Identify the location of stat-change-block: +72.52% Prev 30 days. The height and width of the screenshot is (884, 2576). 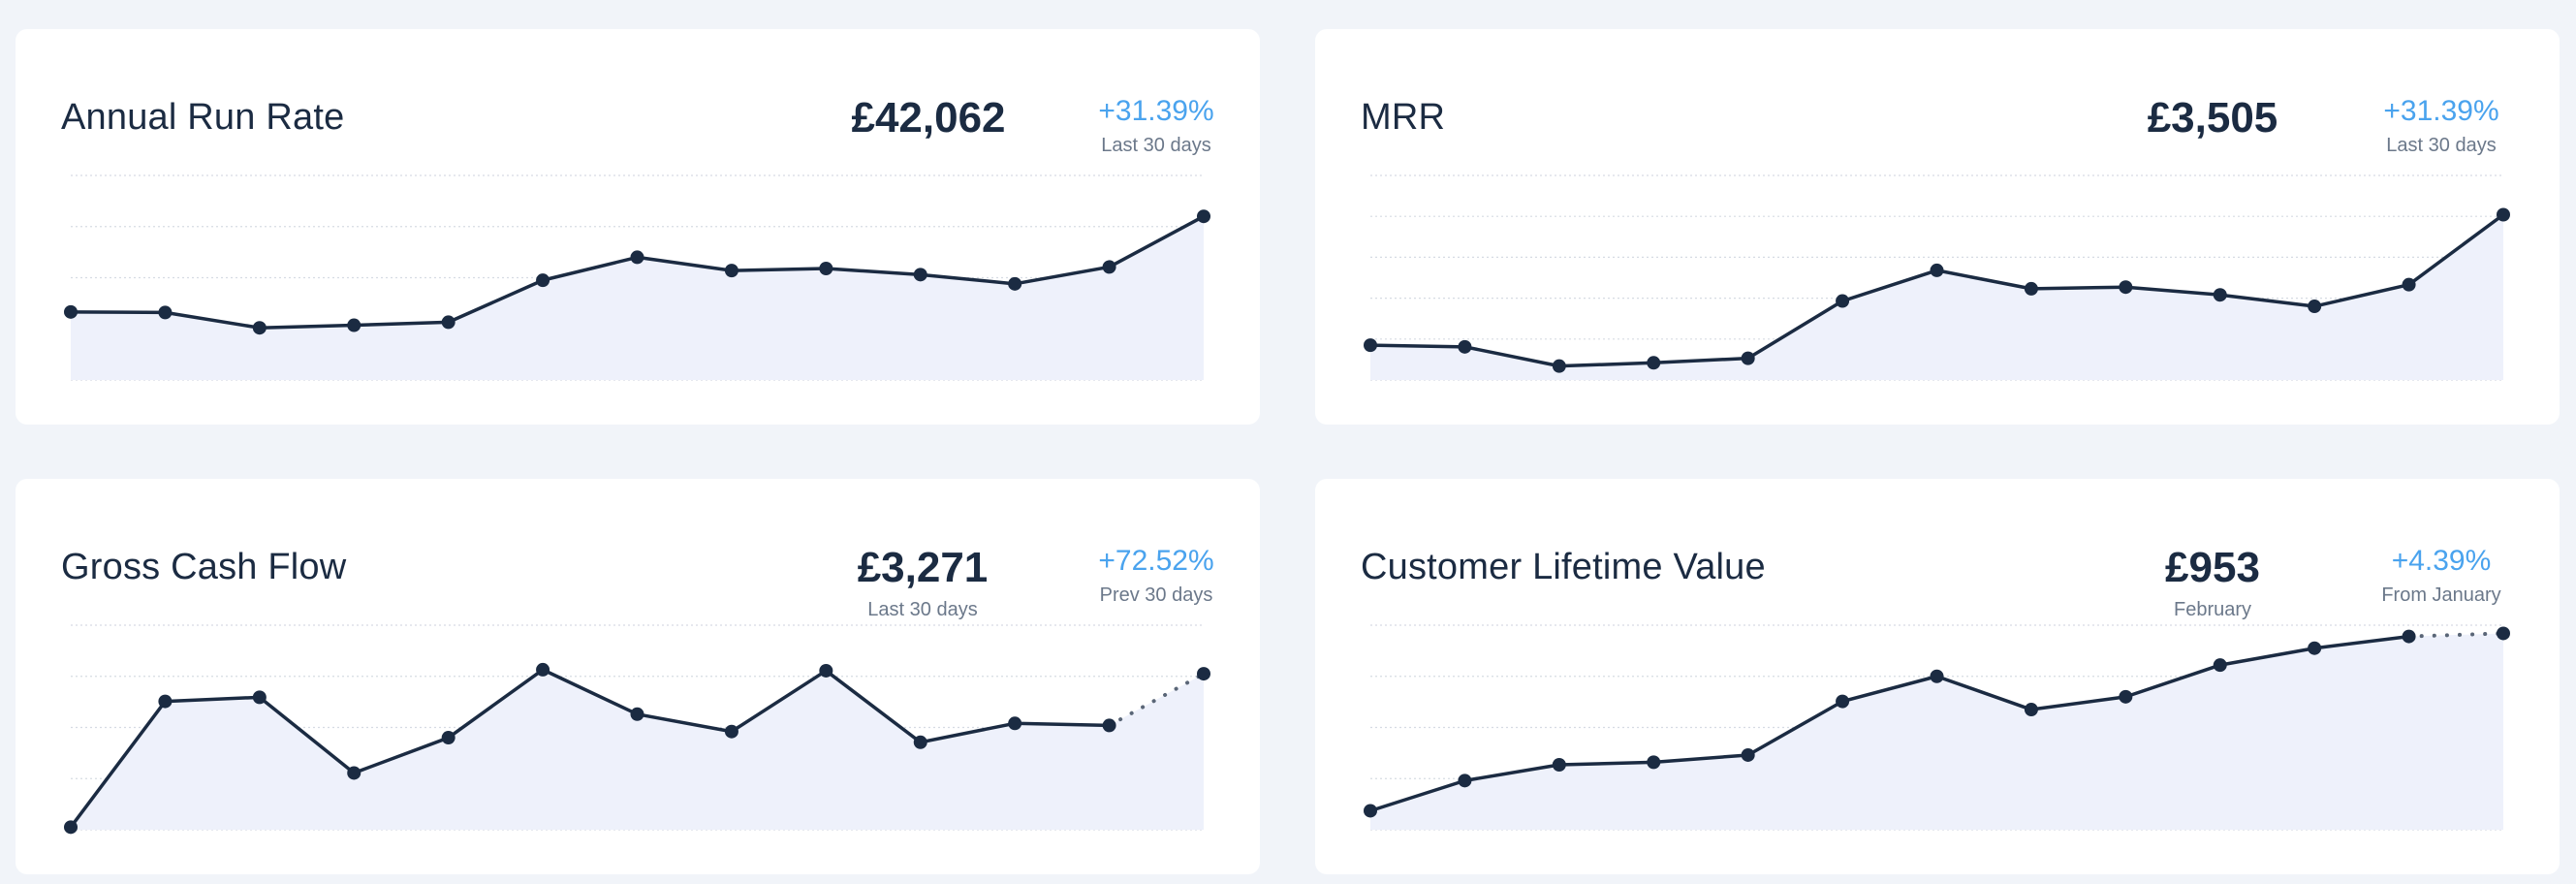
(1156, 576).